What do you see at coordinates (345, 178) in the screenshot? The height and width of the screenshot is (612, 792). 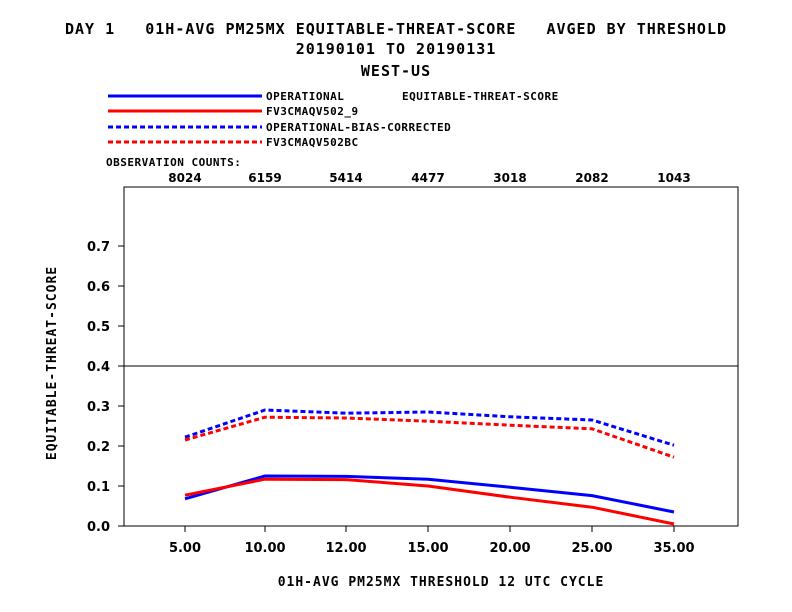 I see `observation-count: 5414` at bounding box center [345, 178].